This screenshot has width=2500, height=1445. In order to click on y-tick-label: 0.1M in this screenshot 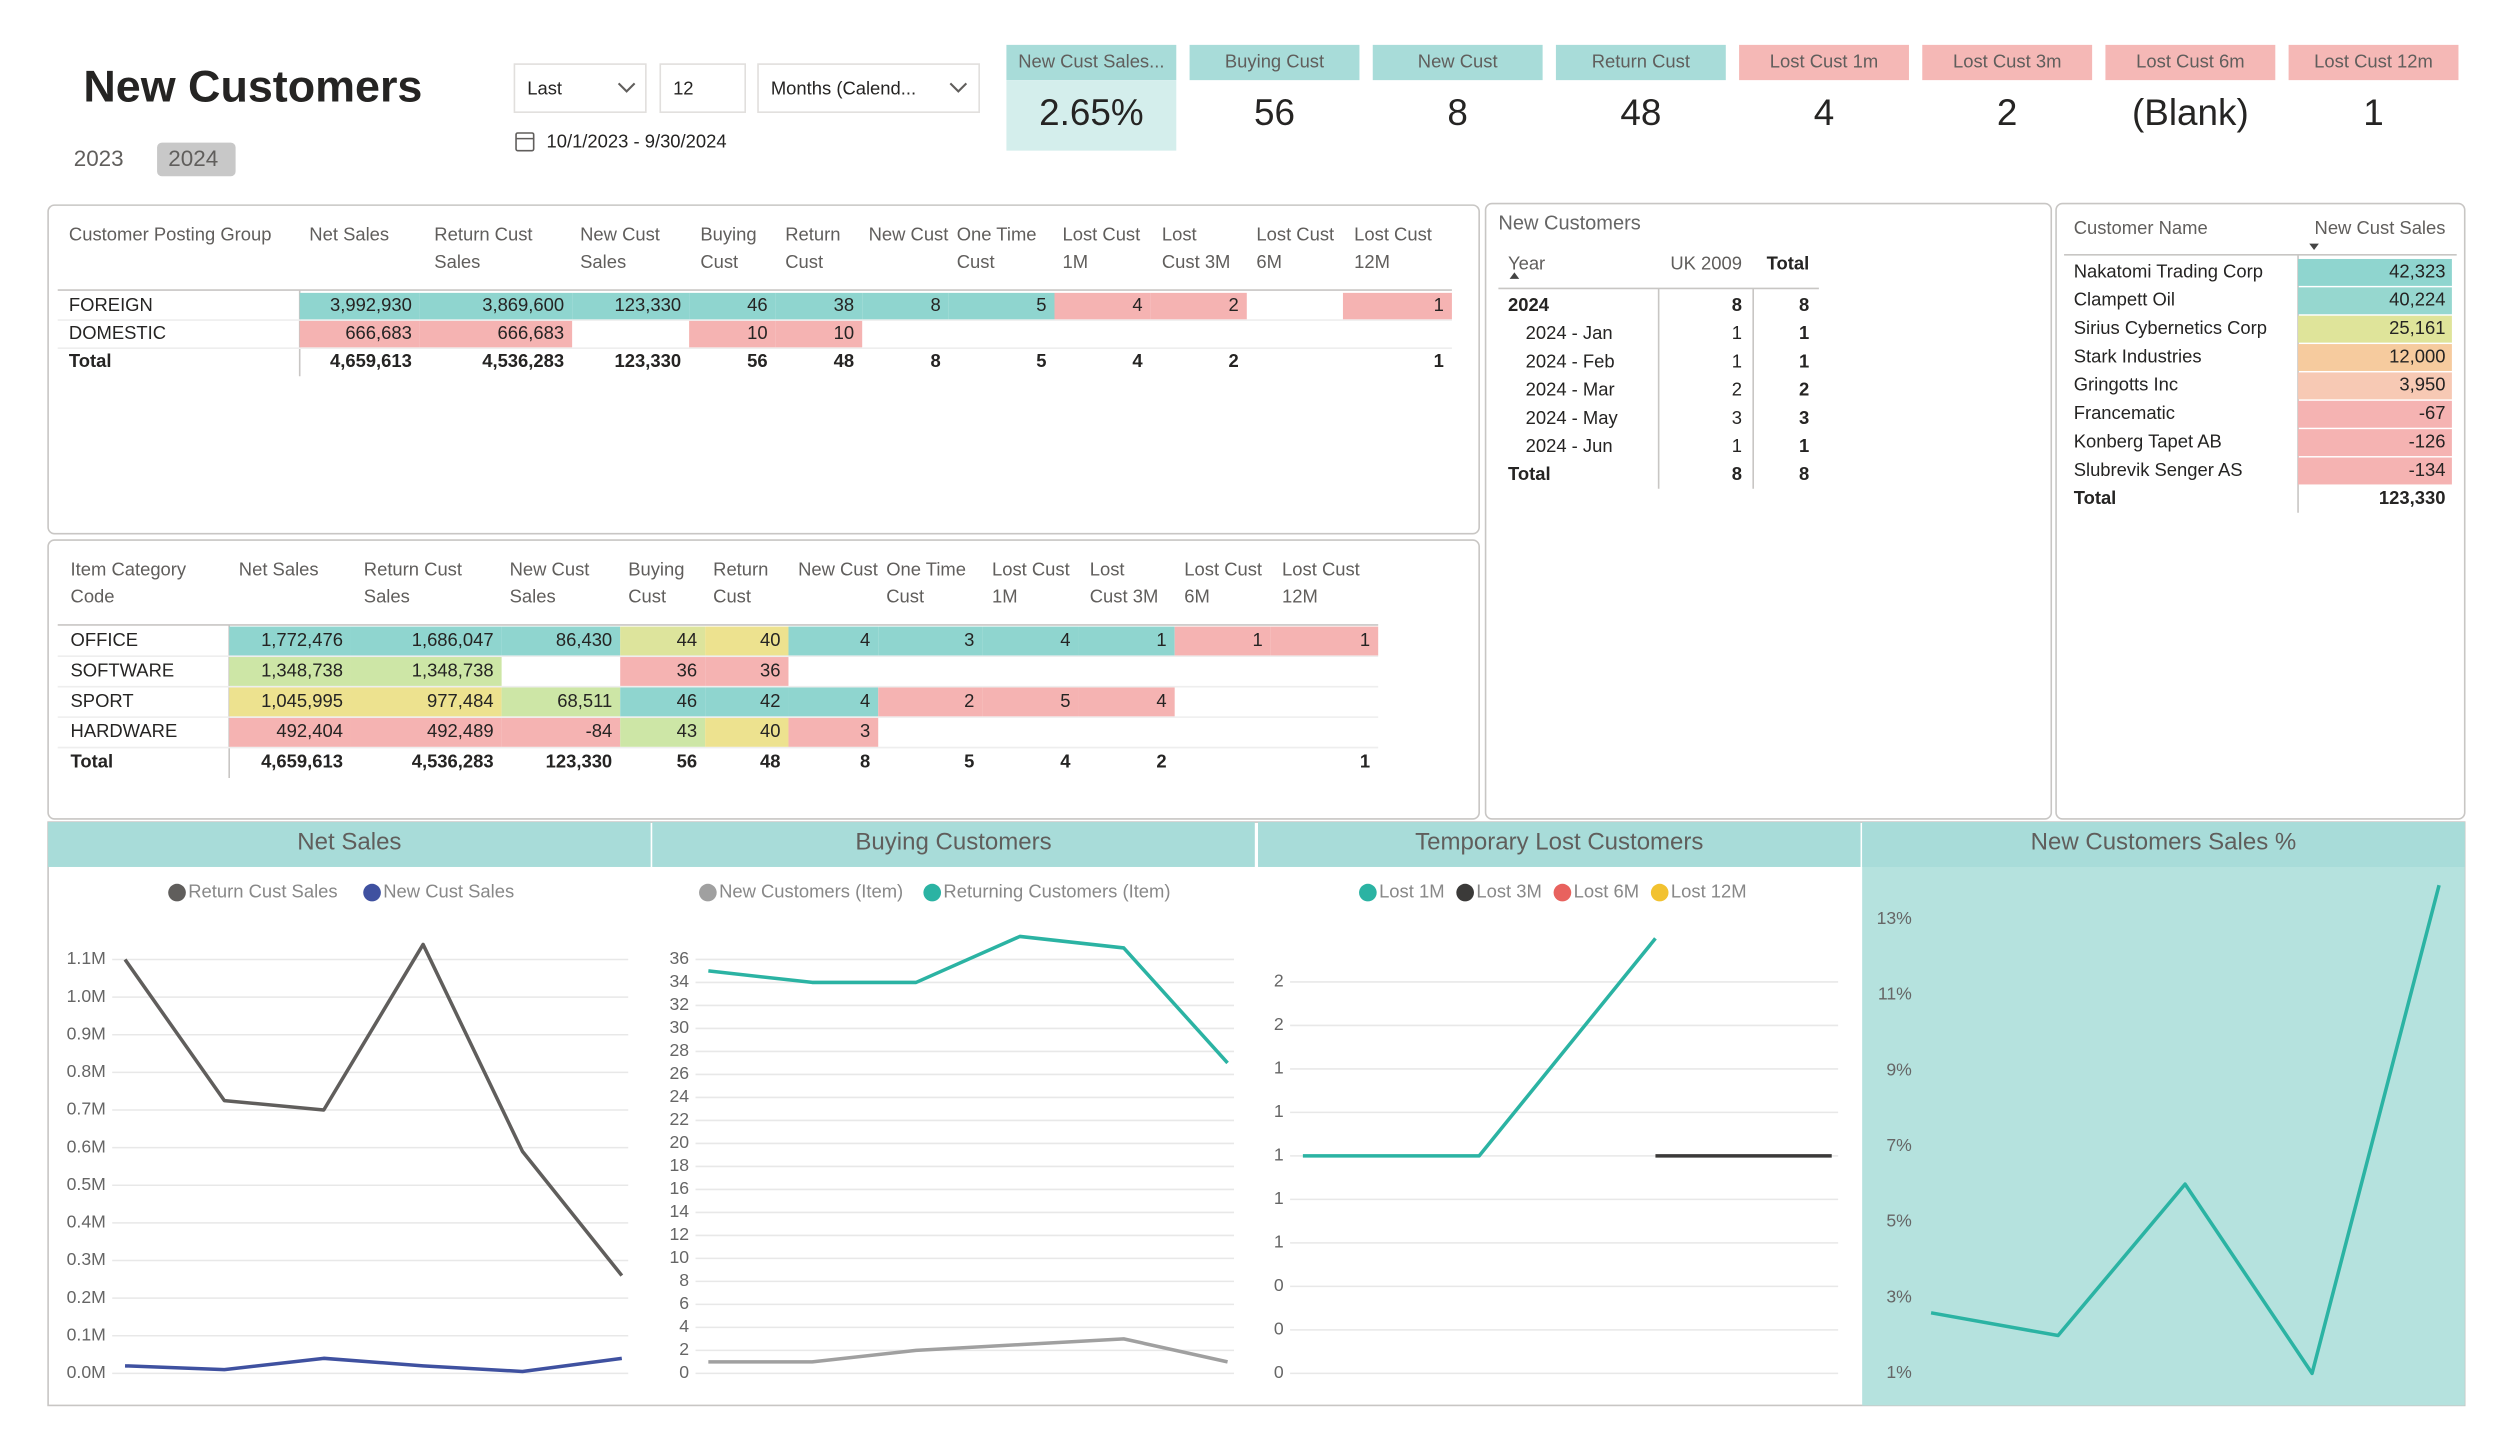, I will do `click(86, 1334)`.